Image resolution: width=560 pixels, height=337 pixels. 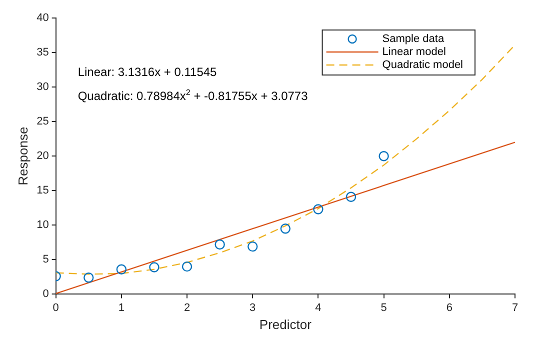 What do you see at coordinates (318, 308) in the screenshot?
I see `x-tick-label: 4` at bounding box center [318, 308].